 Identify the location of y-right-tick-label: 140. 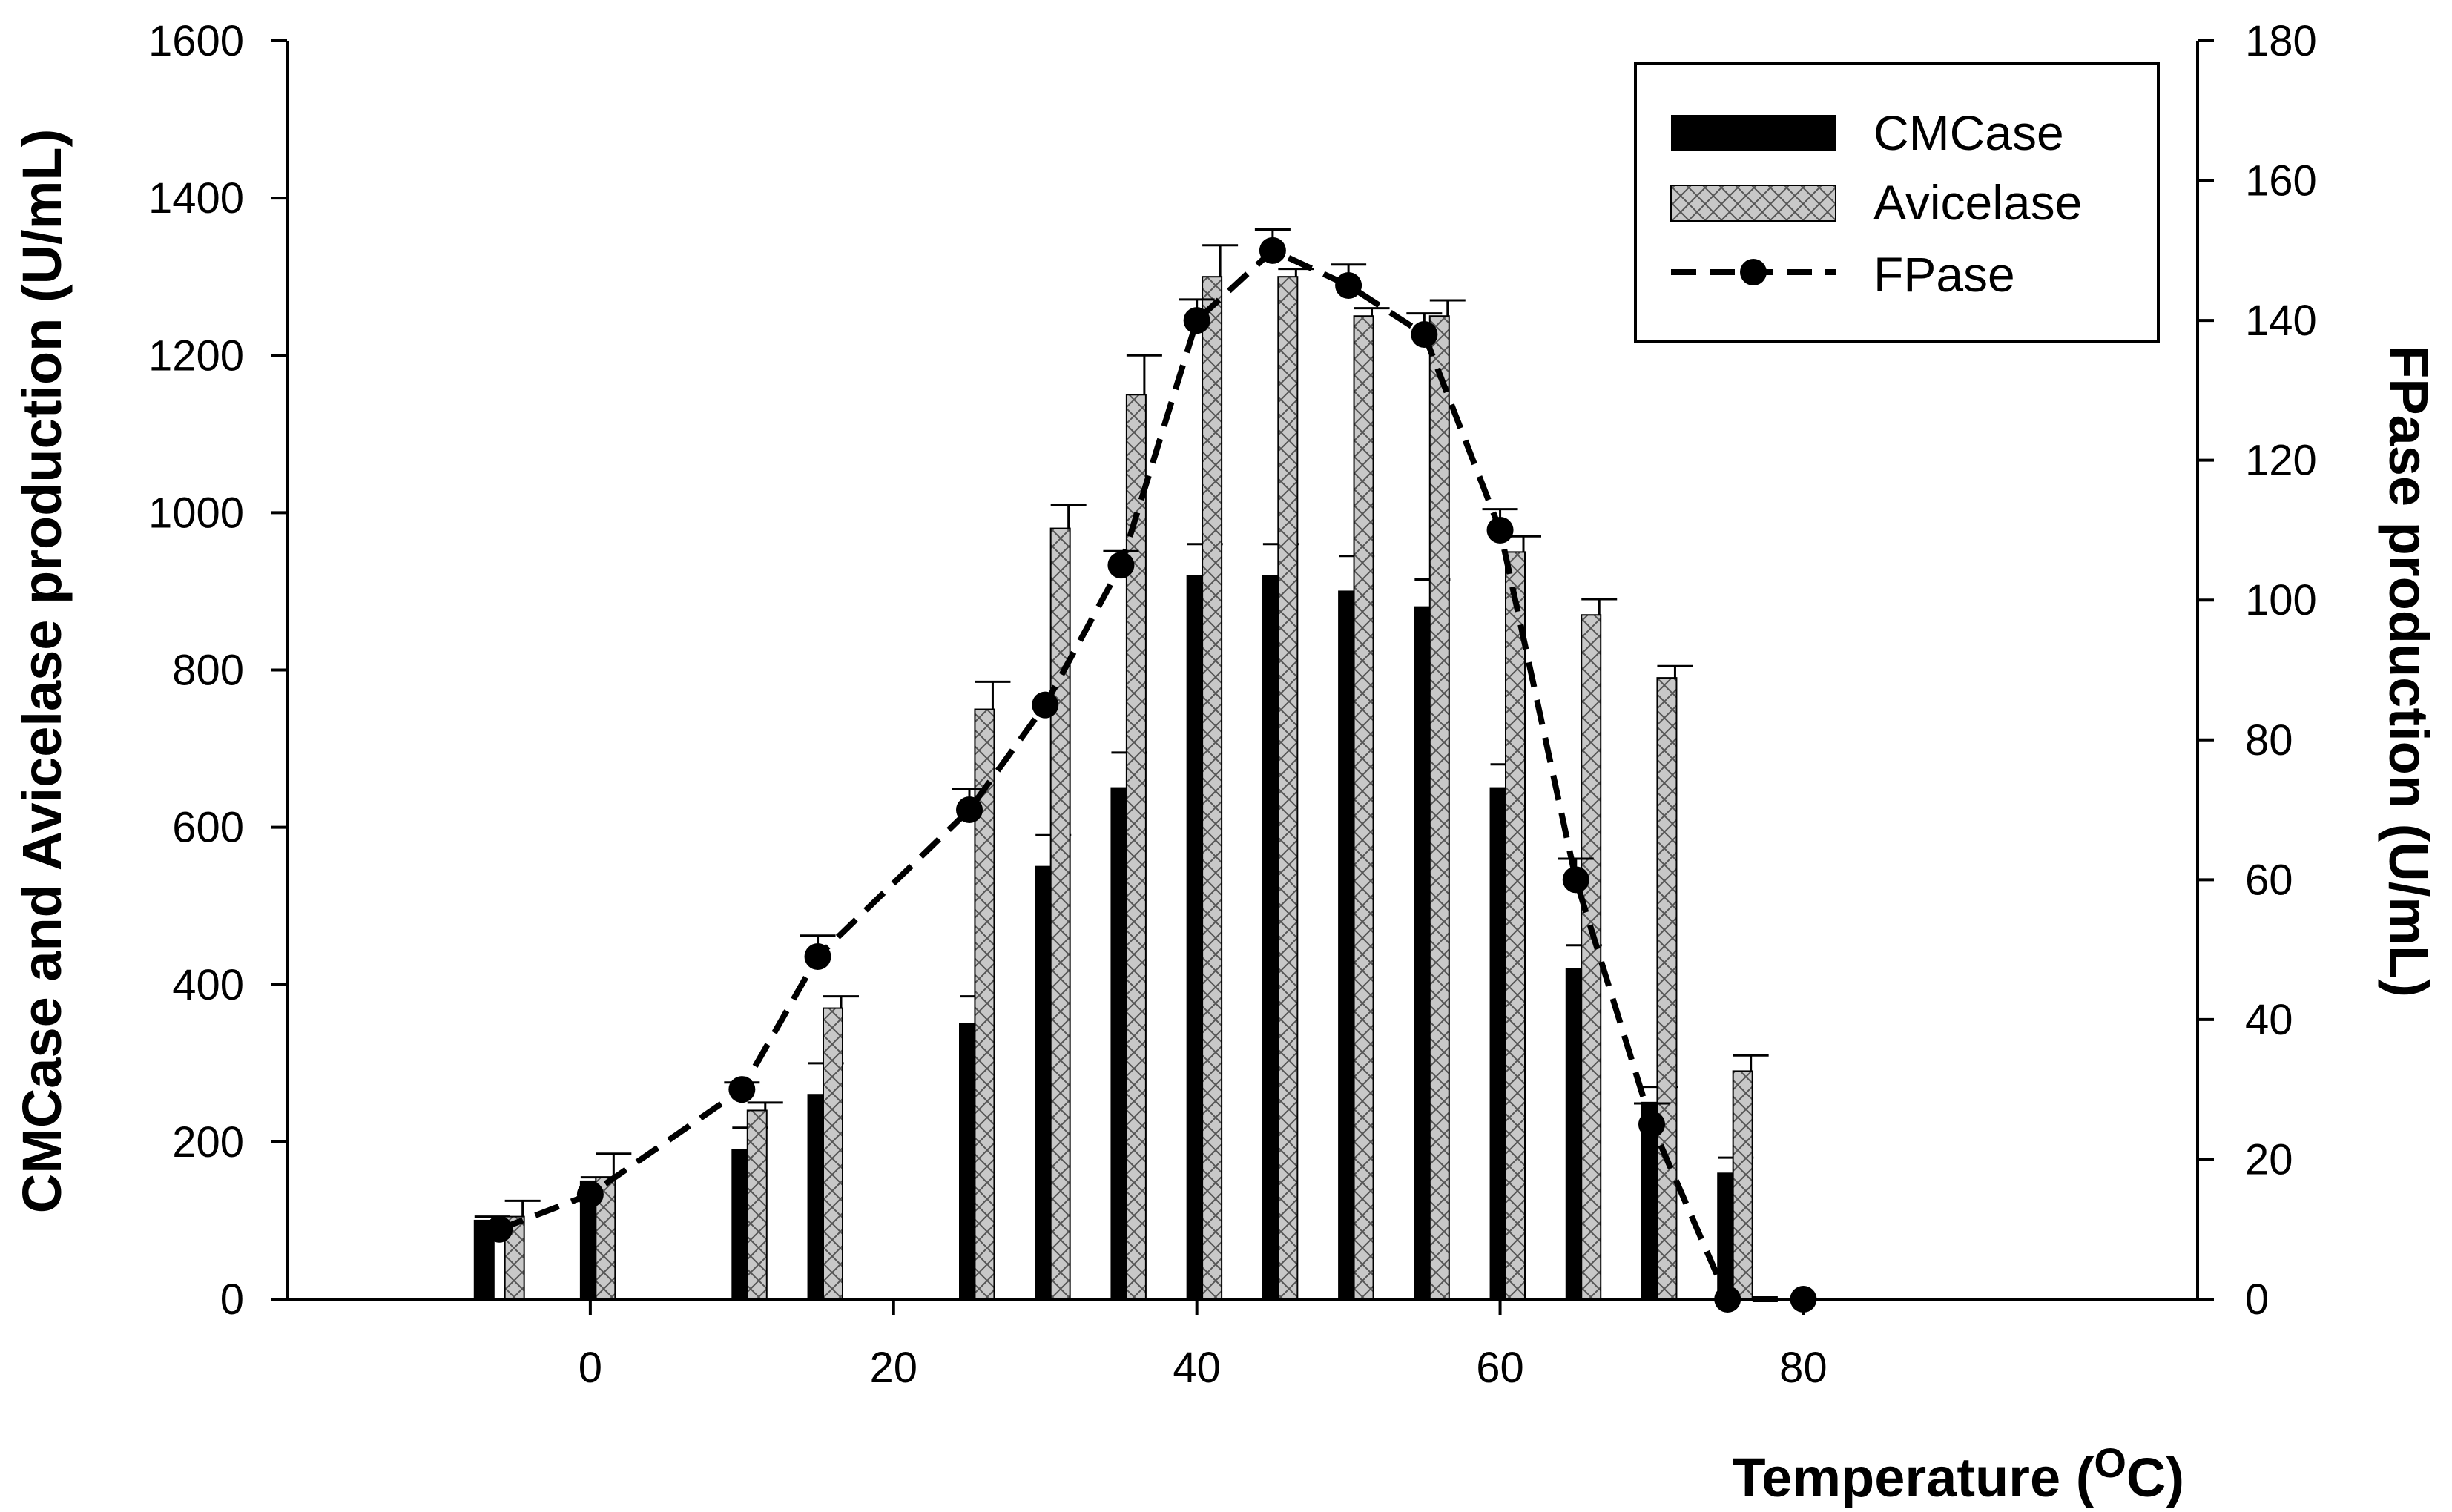
(2281, 321).